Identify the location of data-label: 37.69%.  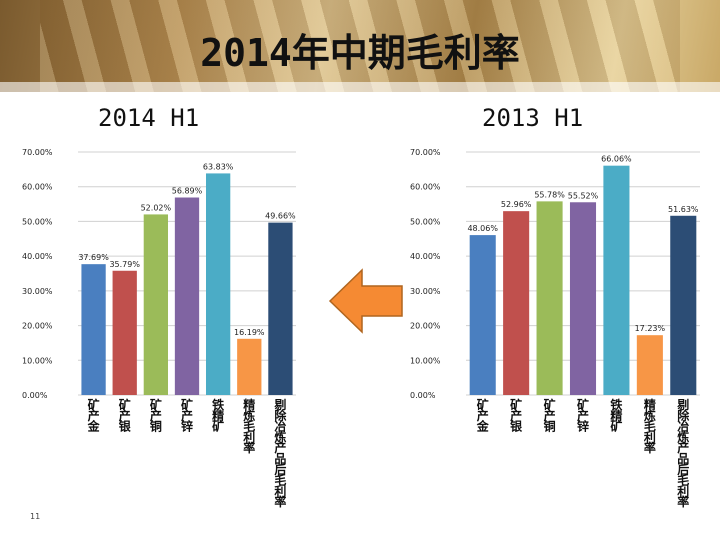
(93, 257).